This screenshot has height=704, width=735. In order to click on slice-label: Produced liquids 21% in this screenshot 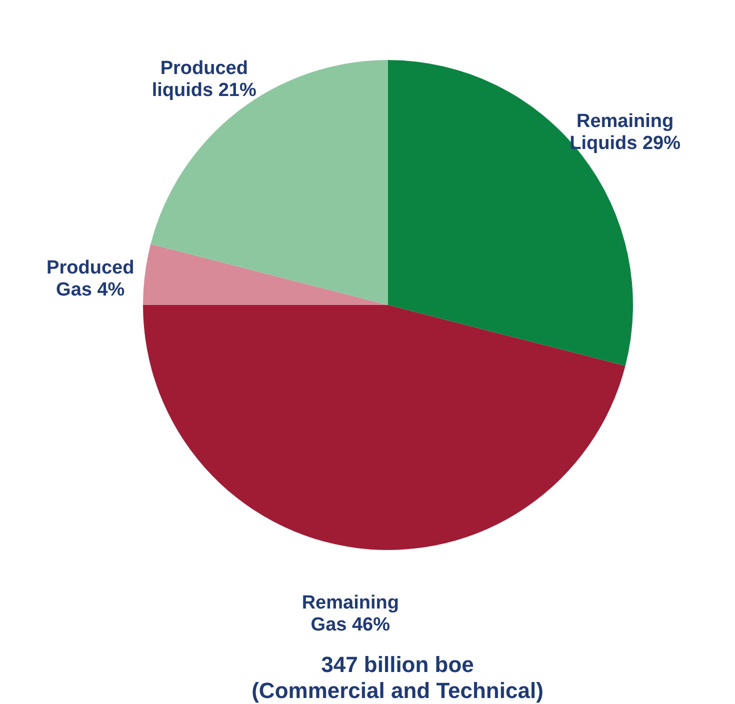, I will do `click(204, 79)`.